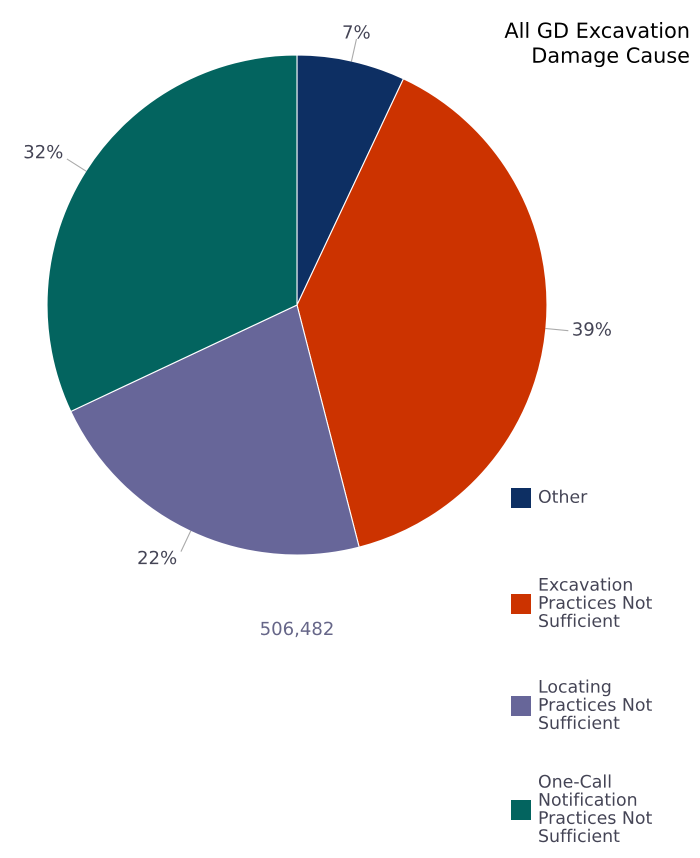 The width and height of the screenshot is (700, 858). What do you see at coordinates (592, 329) in the screenshot?
I see `data-label: 39%` at bounding box center [592, 329].